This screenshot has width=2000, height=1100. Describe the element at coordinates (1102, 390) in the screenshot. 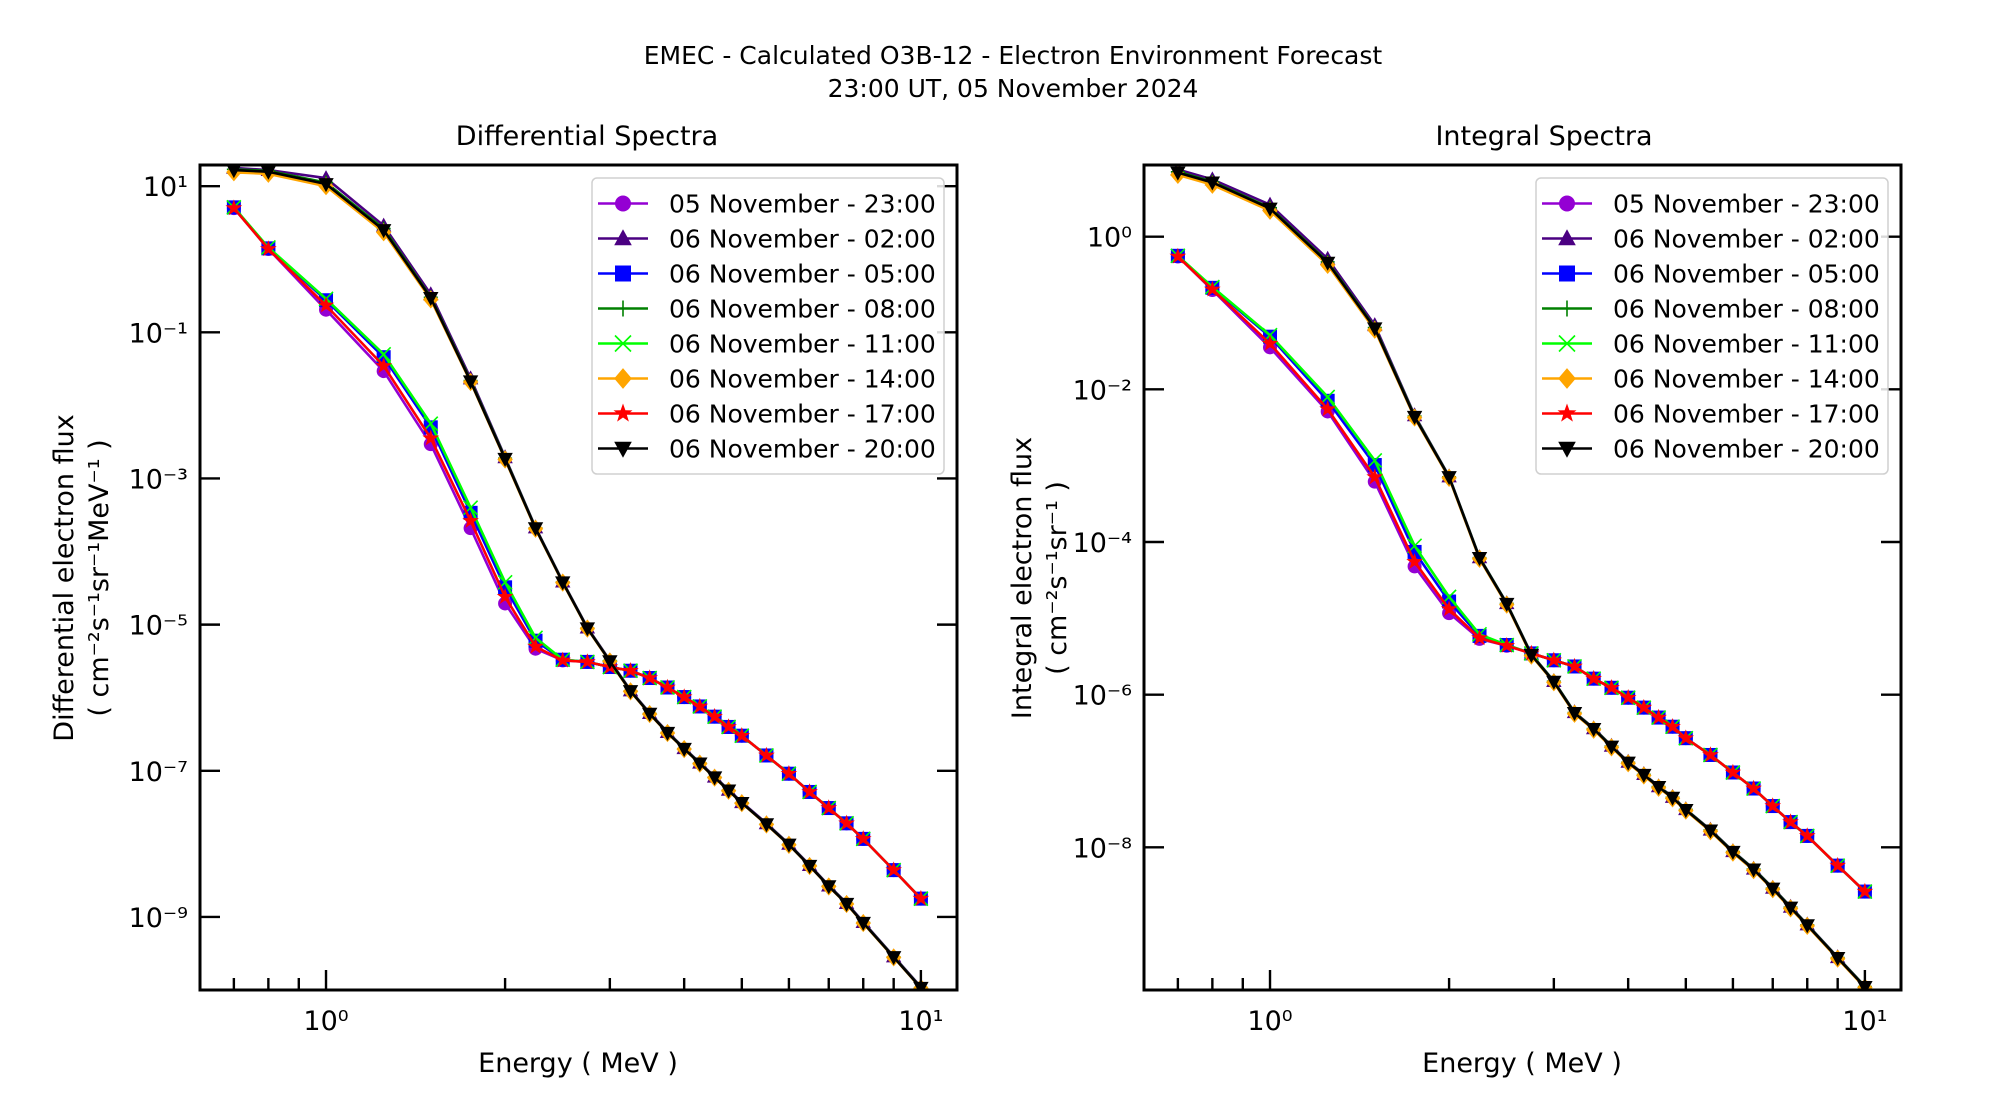

I see `y-tick-label: 10⁻²` at that location.